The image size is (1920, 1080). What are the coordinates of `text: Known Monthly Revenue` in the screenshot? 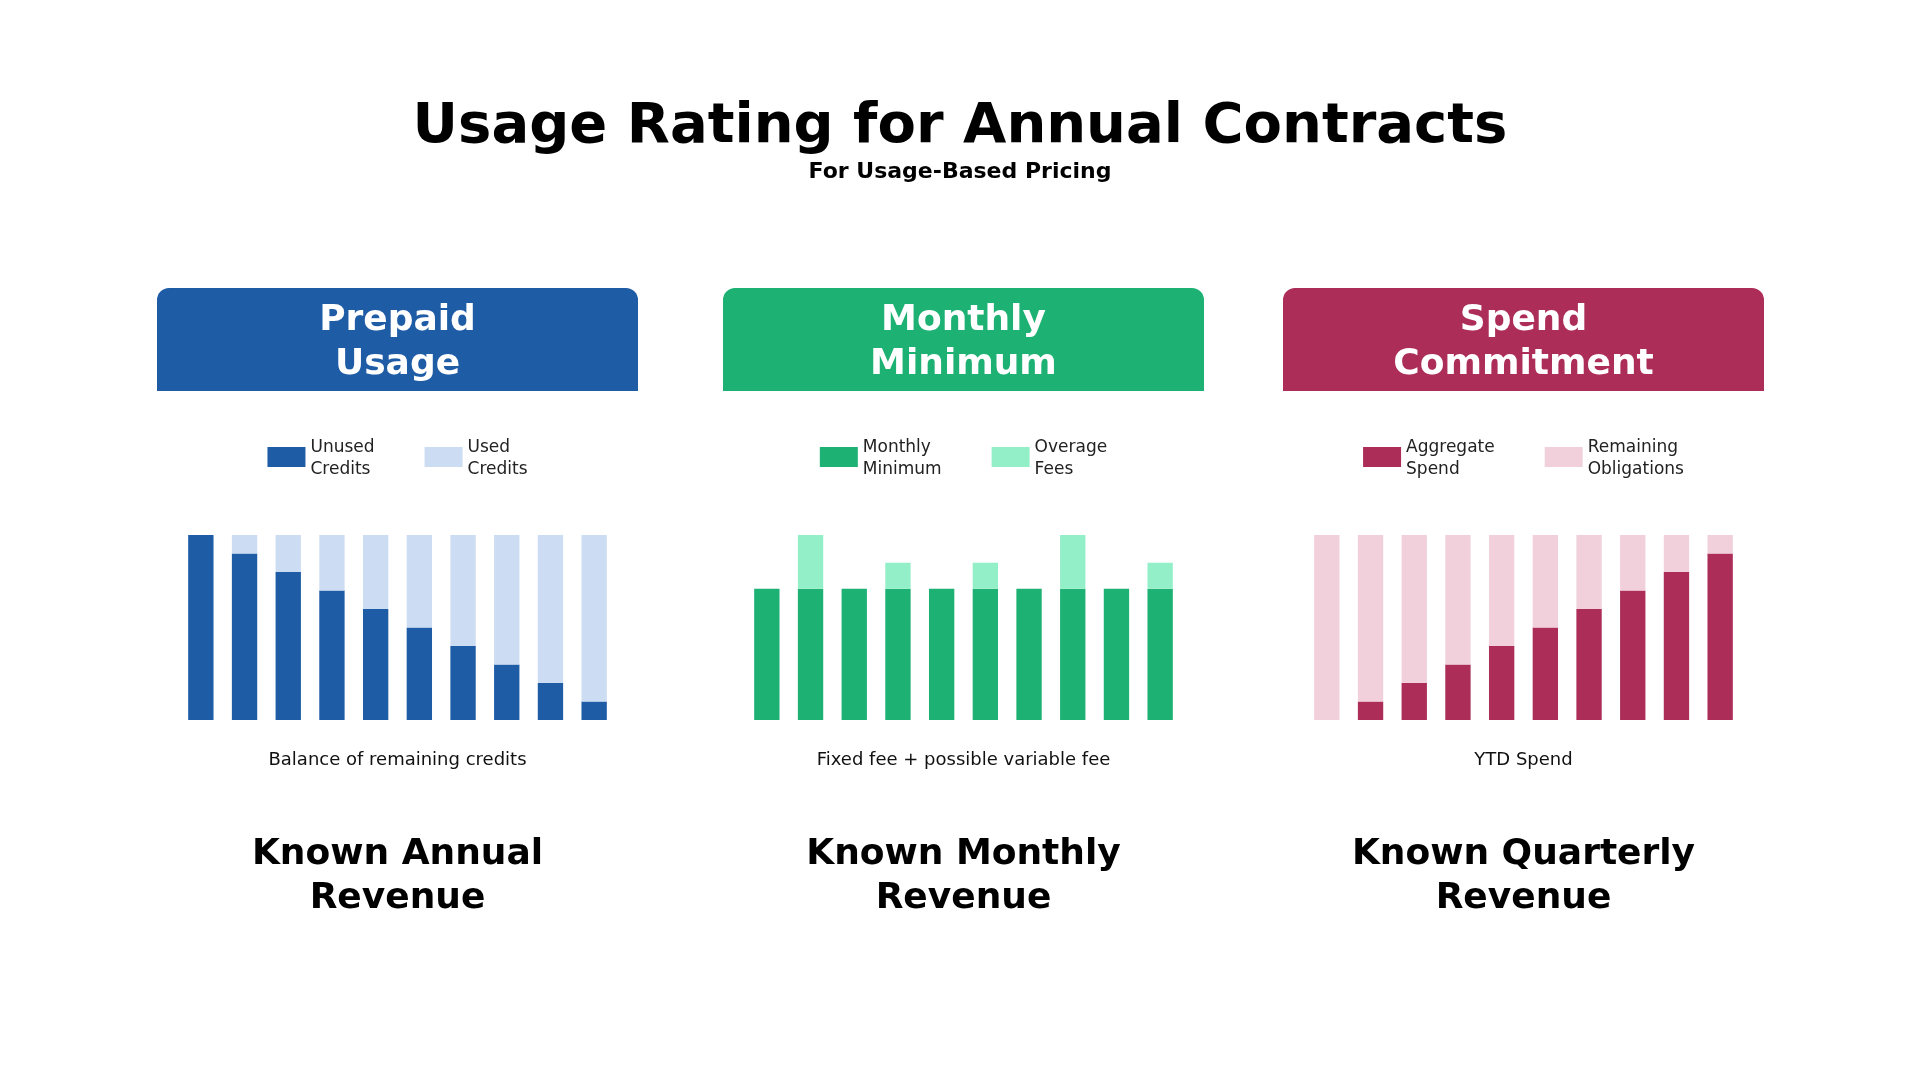 It's located at (963, 874).